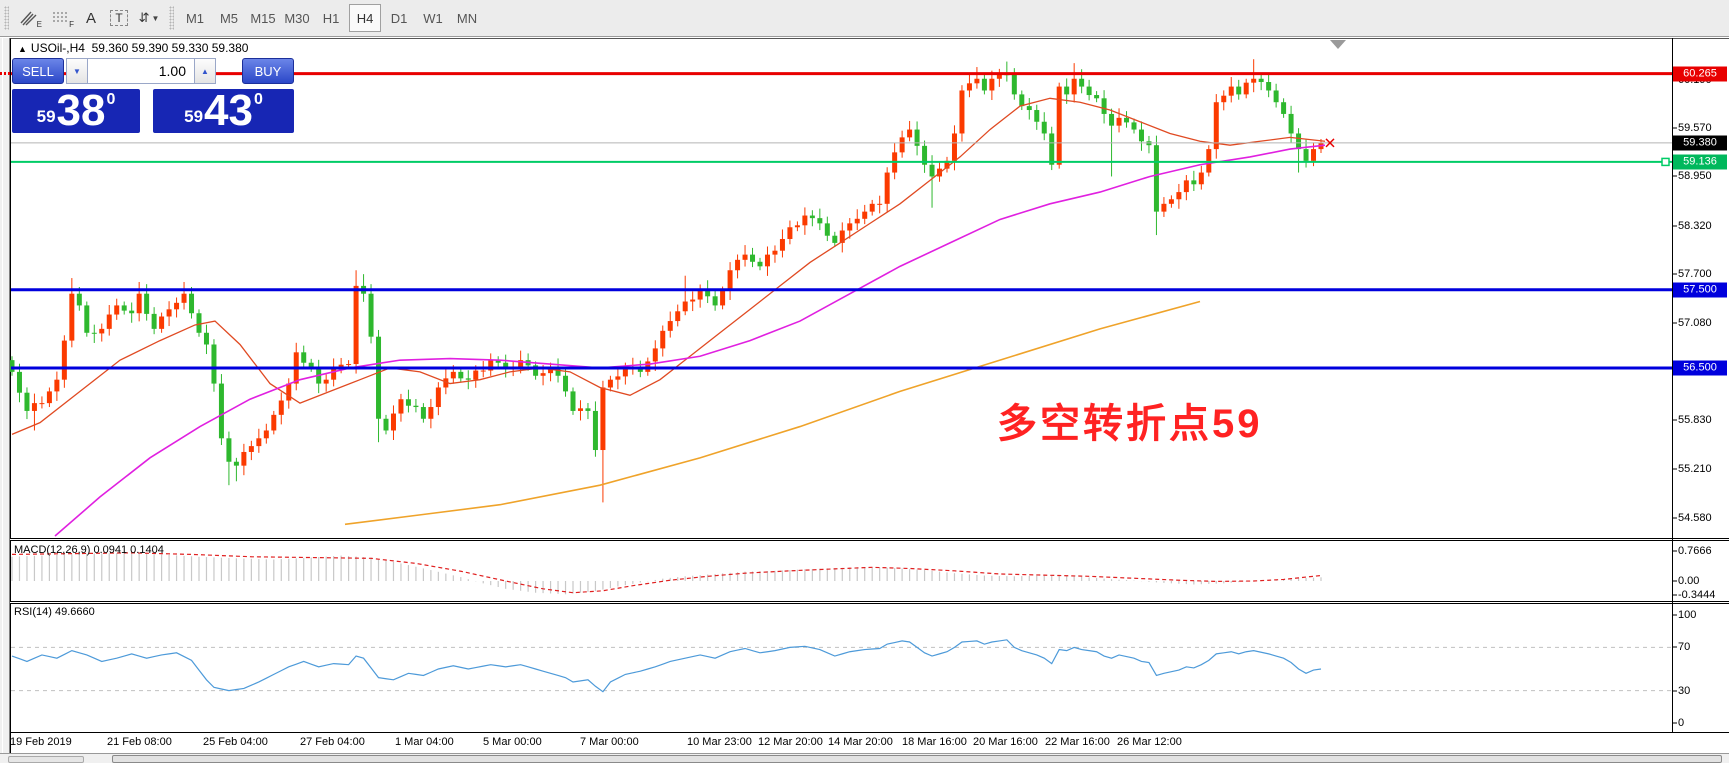 The width and height of the screenshot is (1729, 763). I want to click on macd-axis-tick-label: 0.00, so click(1689, 581).